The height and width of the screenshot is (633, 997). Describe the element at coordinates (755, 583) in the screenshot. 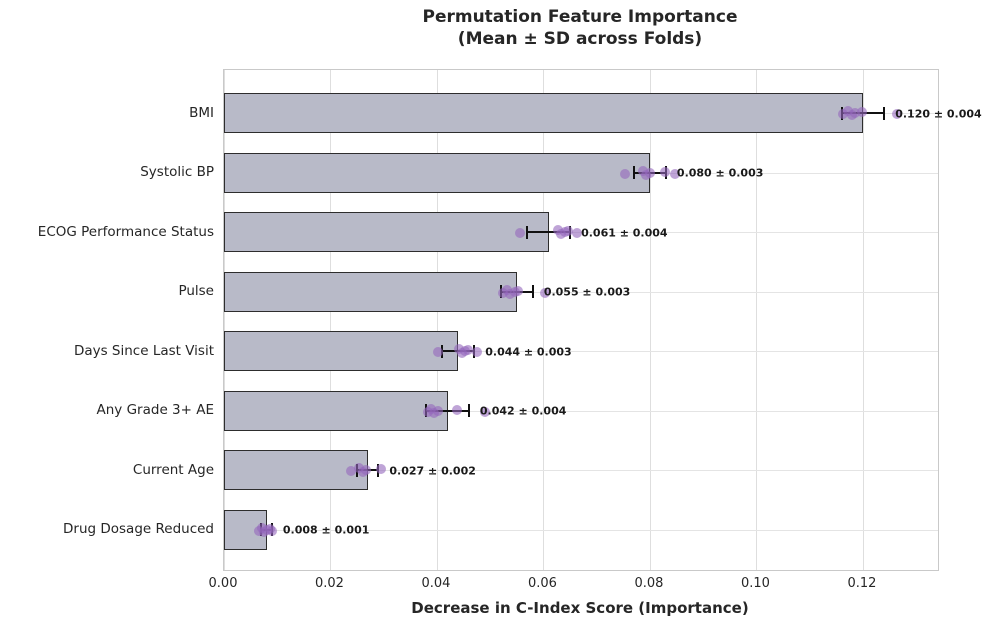

I see `x-tick-label: 0.10` at that location.